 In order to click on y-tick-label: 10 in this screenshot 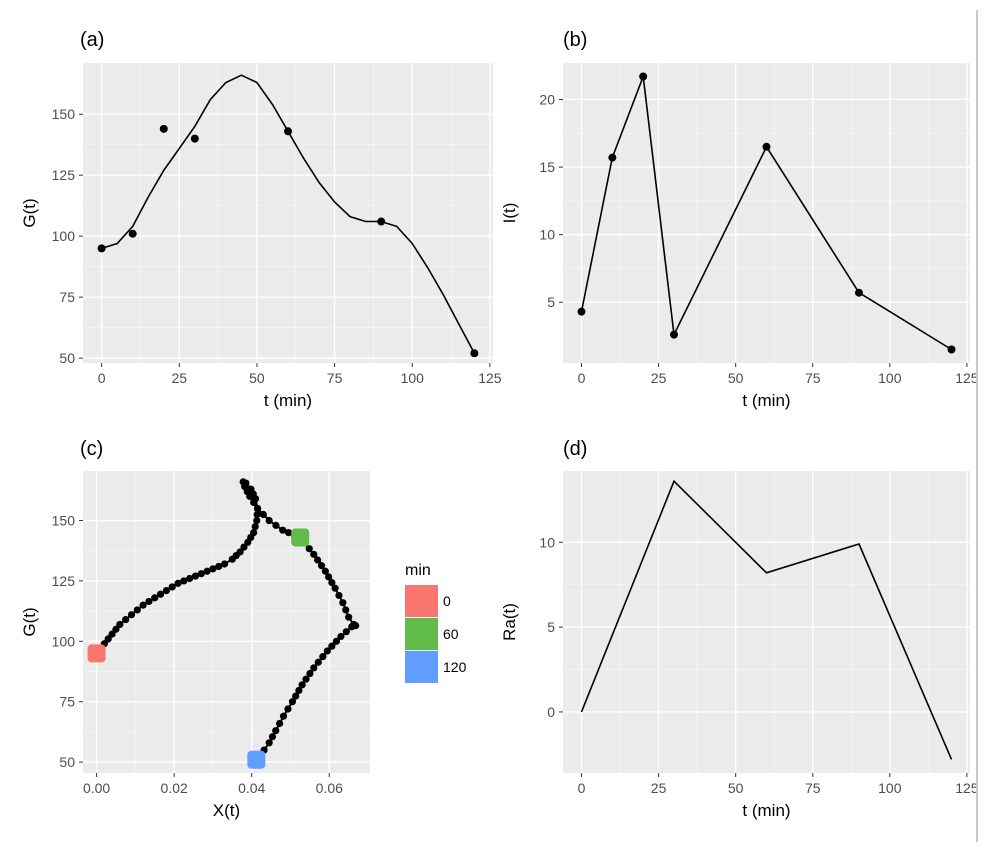, I will do `click(547, 235)`.